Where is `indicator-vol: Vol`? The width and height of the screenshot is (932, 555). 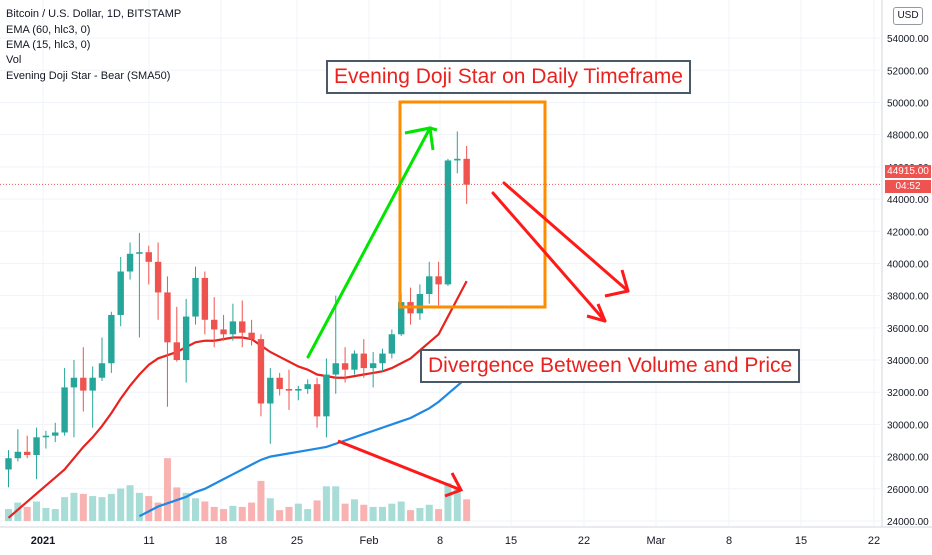
indicator-vol: Vol is located at coordinates (14, 60).